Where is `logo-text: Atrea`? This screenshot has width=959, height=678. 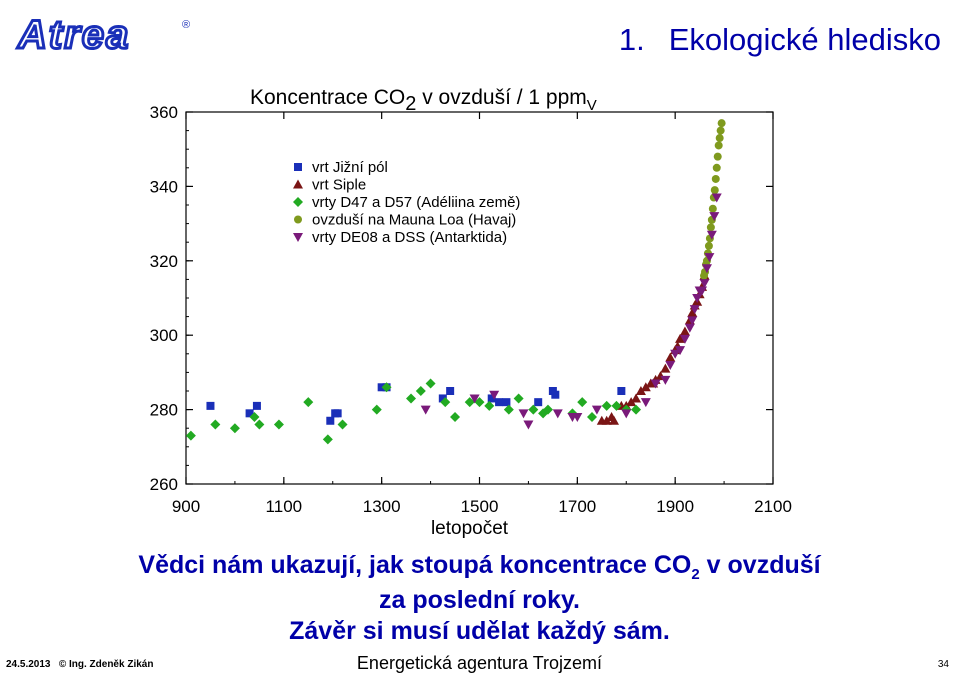 logo-text: Atrea is located at coordinates (73, 34).